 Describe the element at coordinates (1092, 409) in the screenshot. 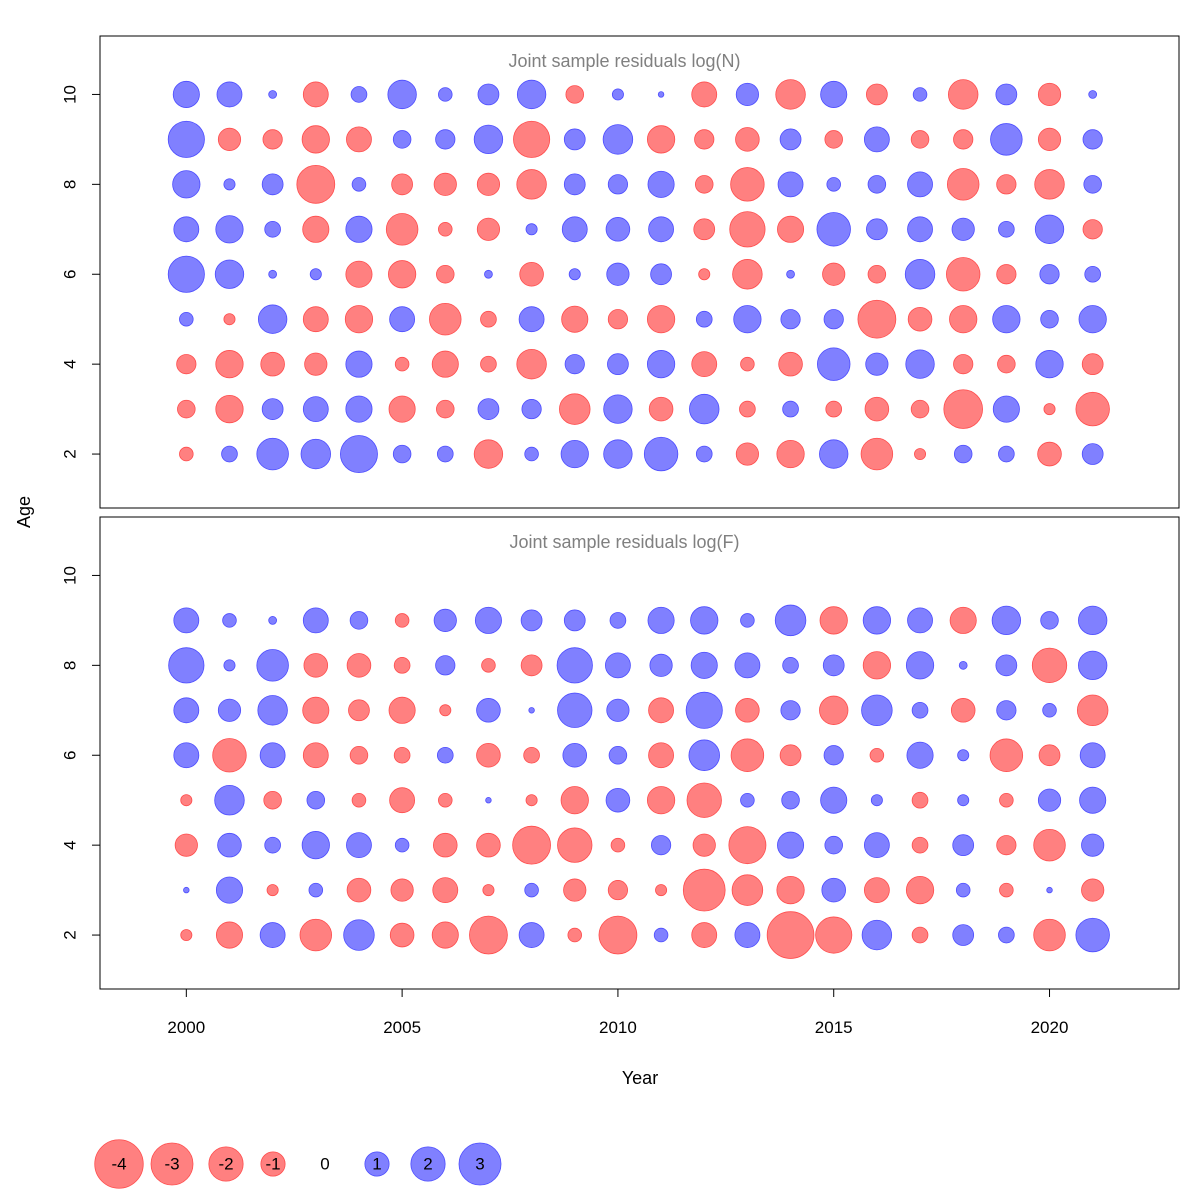

I see `bubble-negative-age3-2021` at that location.